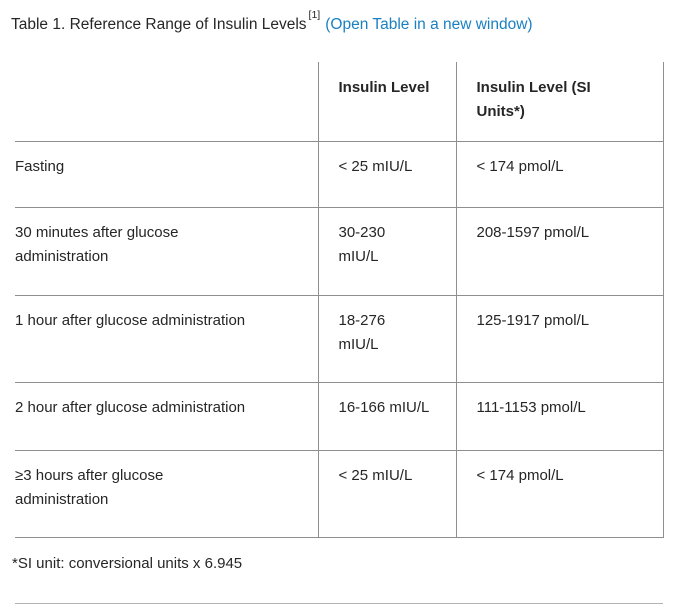 This screenshot has width=685, height=614. What do you see at coordinates (386, 416) in the screenshot?
I see `insulin-level-cell: 16-166 mIU/L` at bounding box center [386, 416].